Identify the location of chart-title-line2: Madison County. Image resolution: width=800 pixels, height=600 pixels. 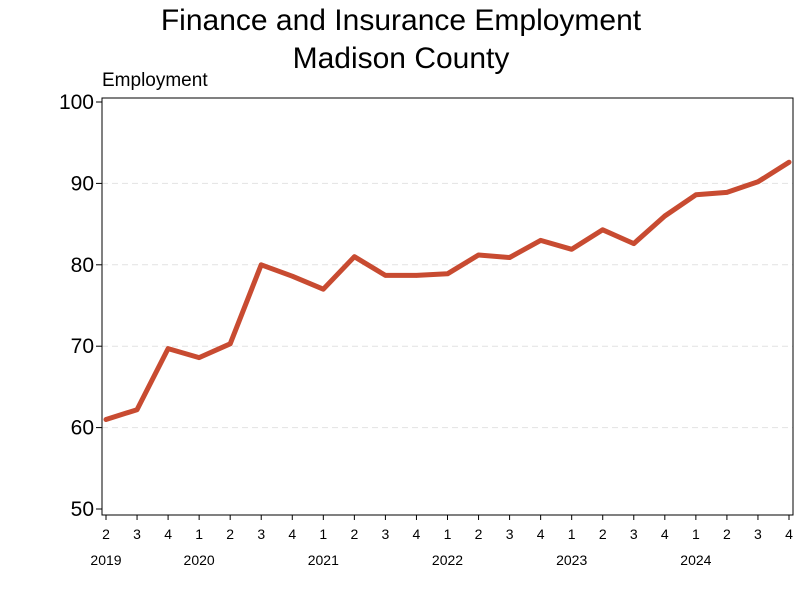
(401, 58).